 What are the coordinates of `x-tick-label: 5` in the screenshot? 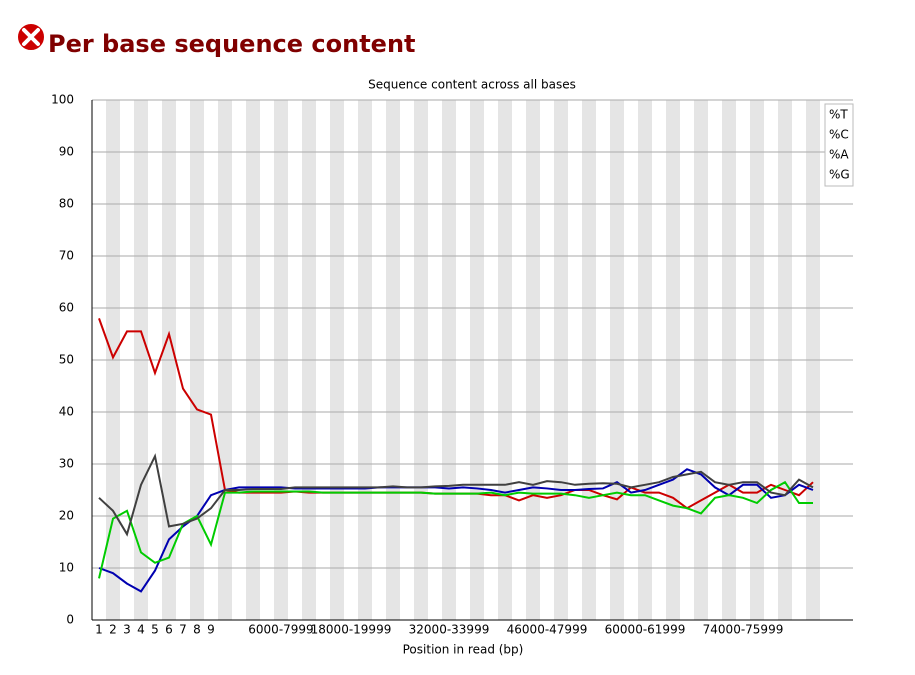 It's located at (155, 630).